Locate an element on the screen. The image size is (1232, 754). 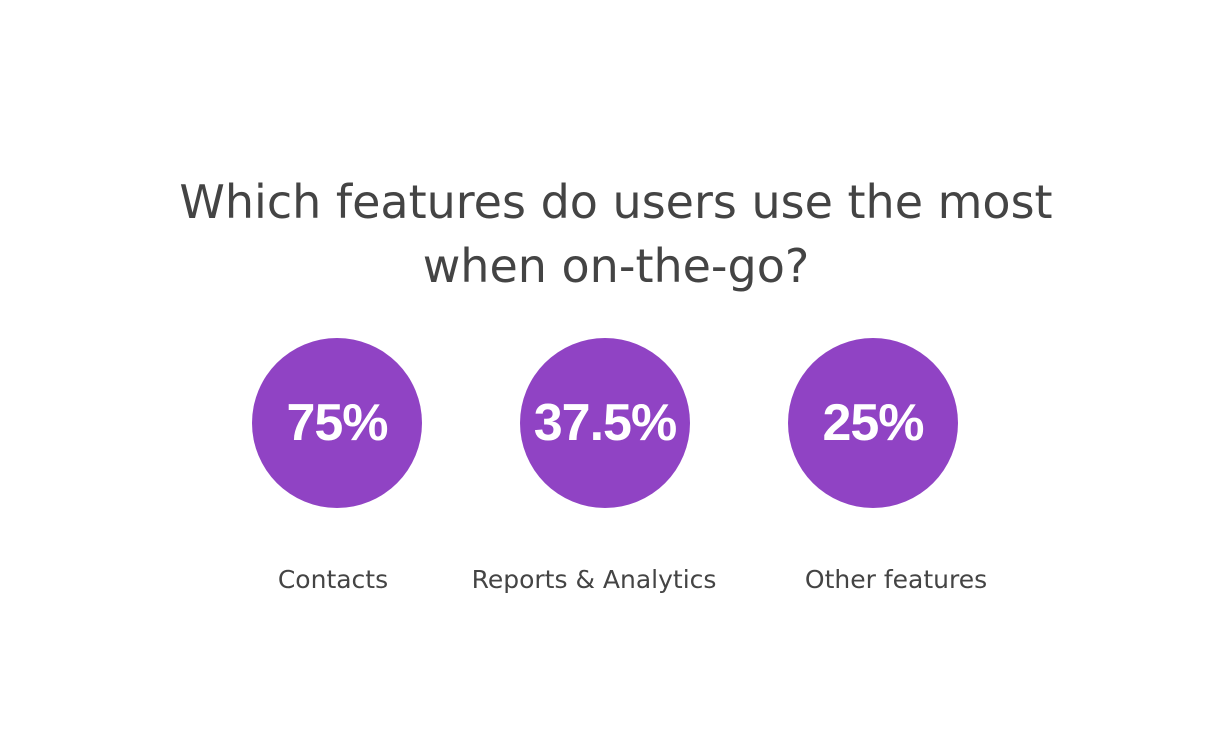
stat-label-contacts: Contacts is located at coordinates (333, 579).